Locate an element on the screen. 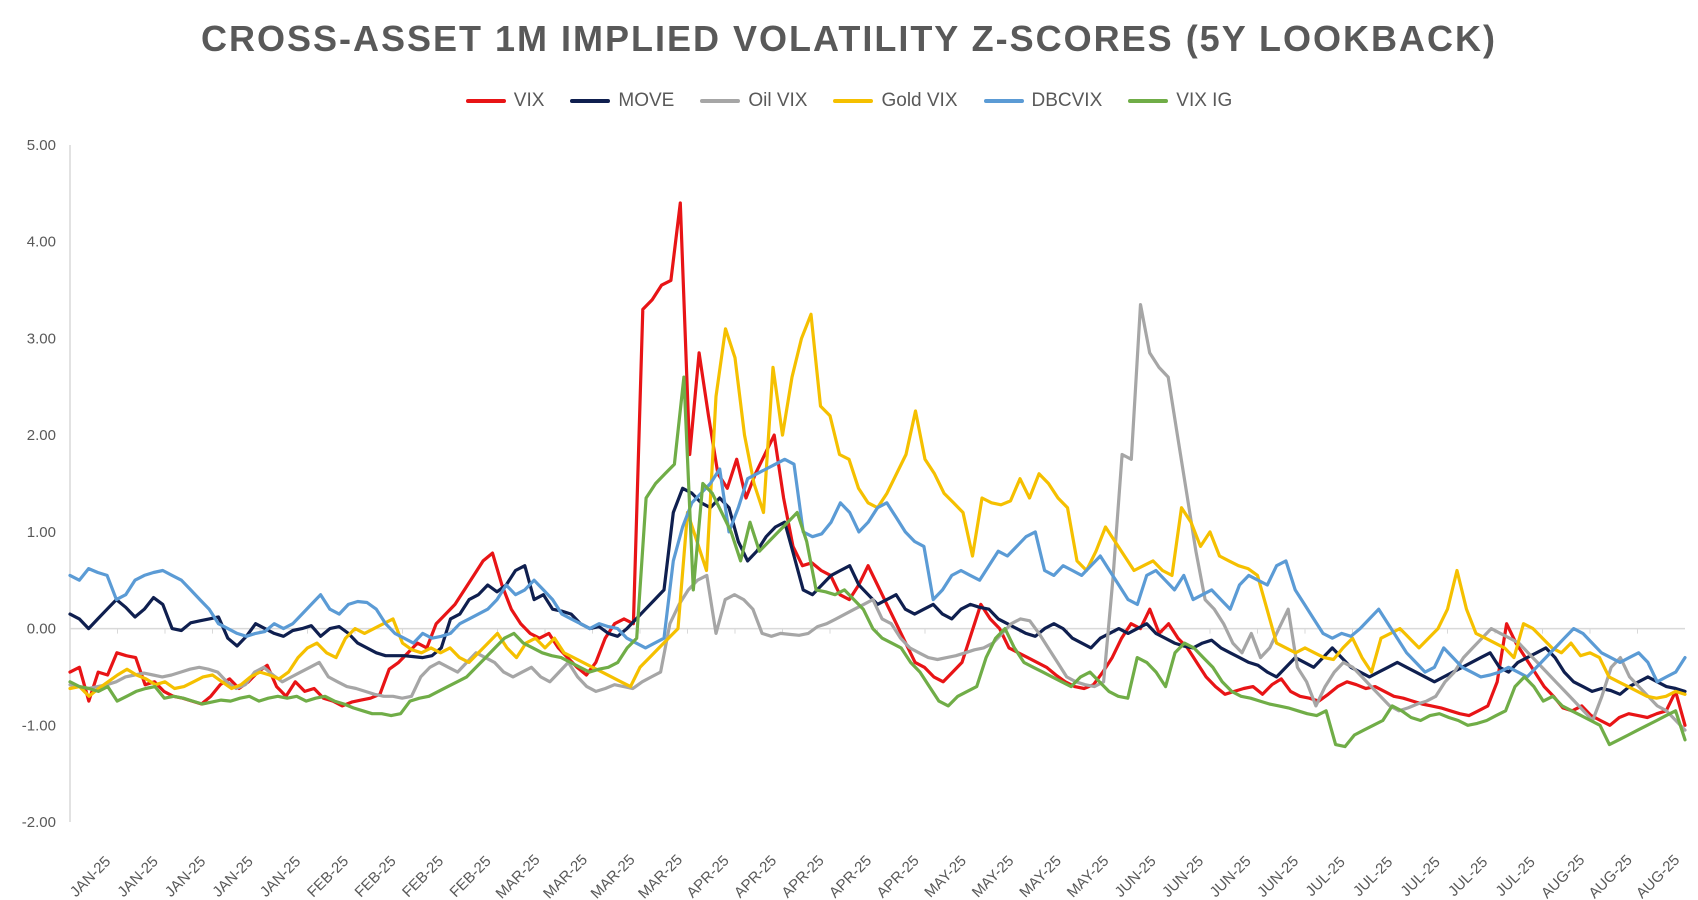 The width and height of the screenshot is (1698, 900). y-tick-label: -2.00 is located at coordinates (39, 822).